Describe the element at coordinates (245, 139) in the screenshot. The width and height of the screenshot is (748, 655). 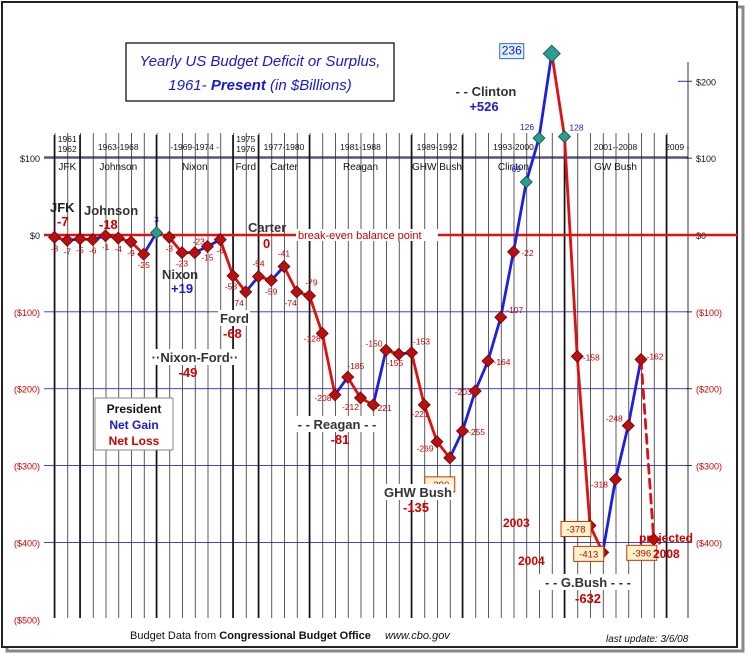
I see `administration-years: 1975` at that location.